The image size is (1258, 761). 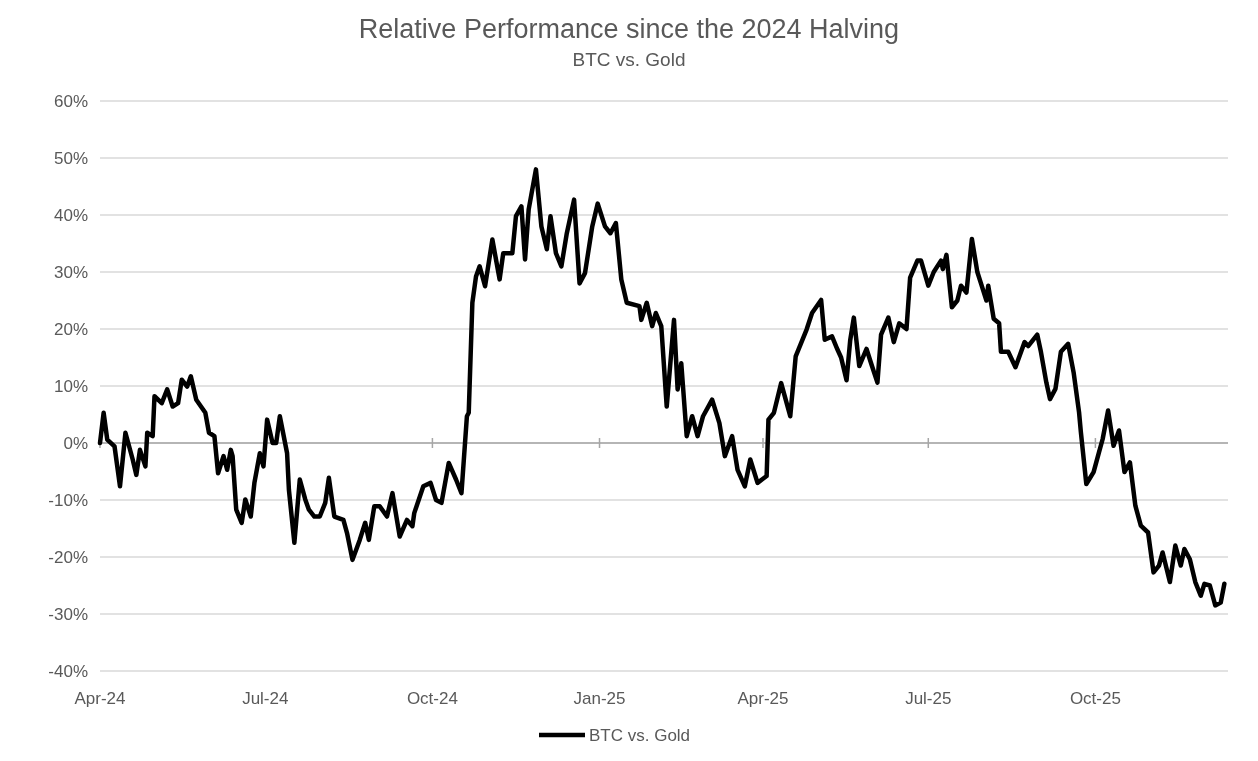 I want to click on y-tick-label: 20%, so click(x=70, y=329).